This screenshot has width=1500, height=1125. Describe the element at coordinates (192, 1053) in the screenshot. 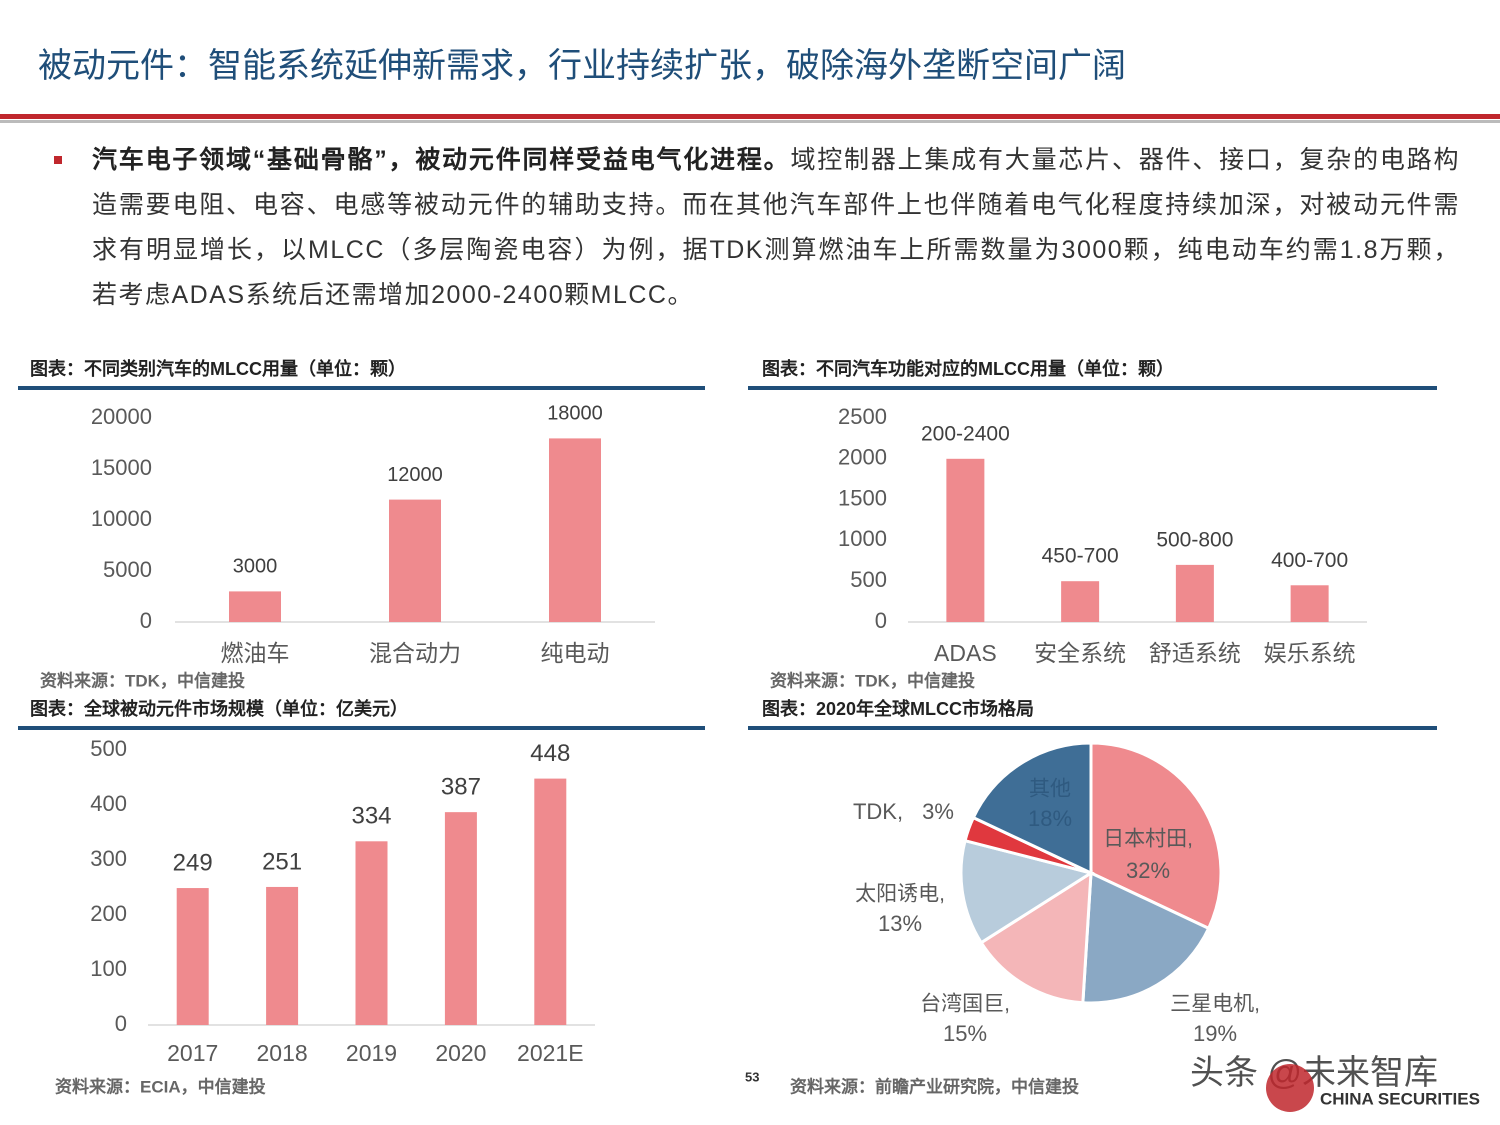

I see `x-tick-label: 2017` at that location.